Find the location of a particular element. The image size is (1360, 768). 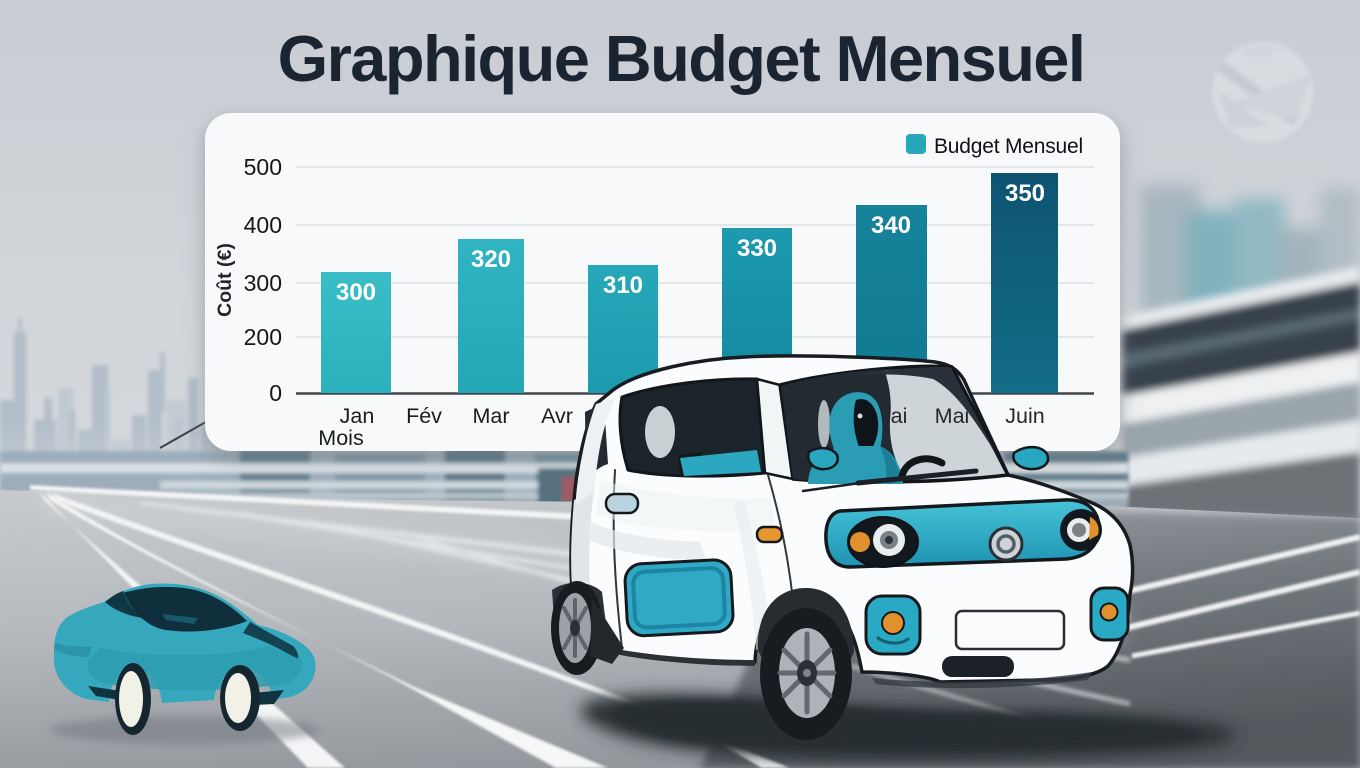

svg-text: Avr is located at coordinates (557, 416).